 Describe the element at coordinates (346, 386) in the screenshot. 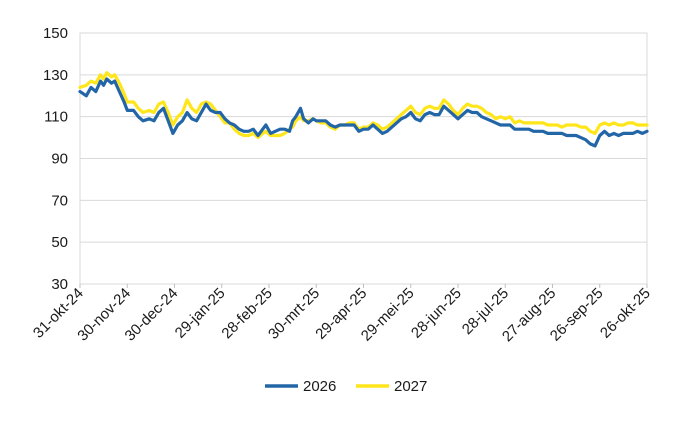

I see `legend: 2026 2027` at that location.